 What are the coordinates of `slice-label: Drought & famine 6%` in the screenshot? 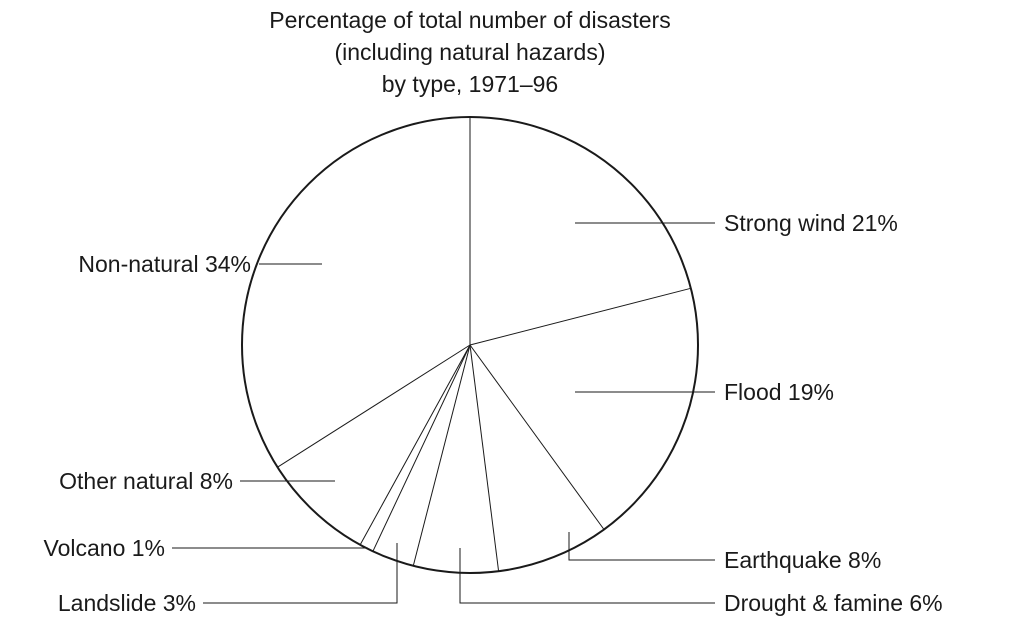 It's located at (833, 603).